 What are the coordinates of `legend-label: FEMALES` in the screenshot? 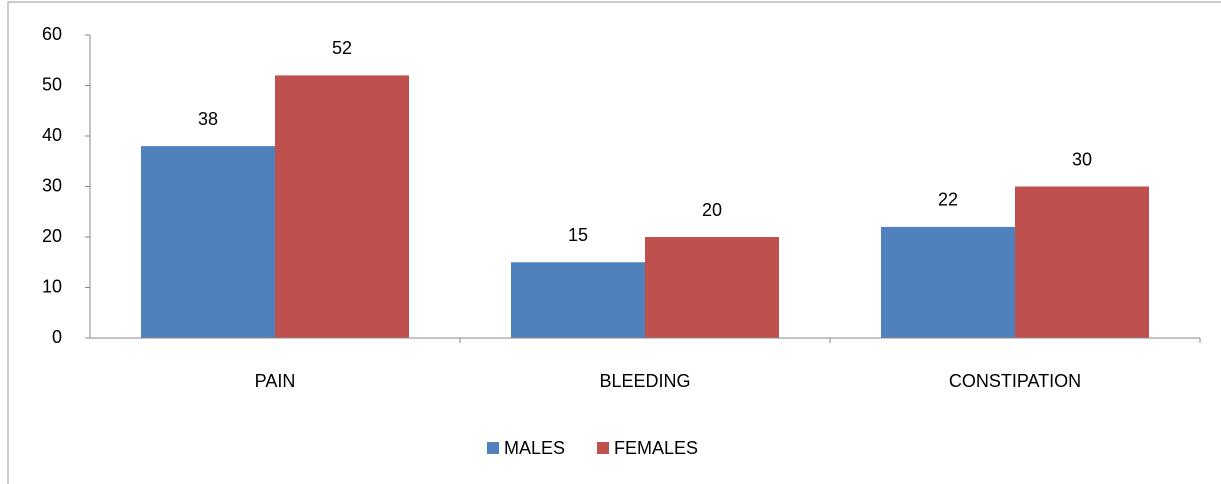 It's located at (656, 448).